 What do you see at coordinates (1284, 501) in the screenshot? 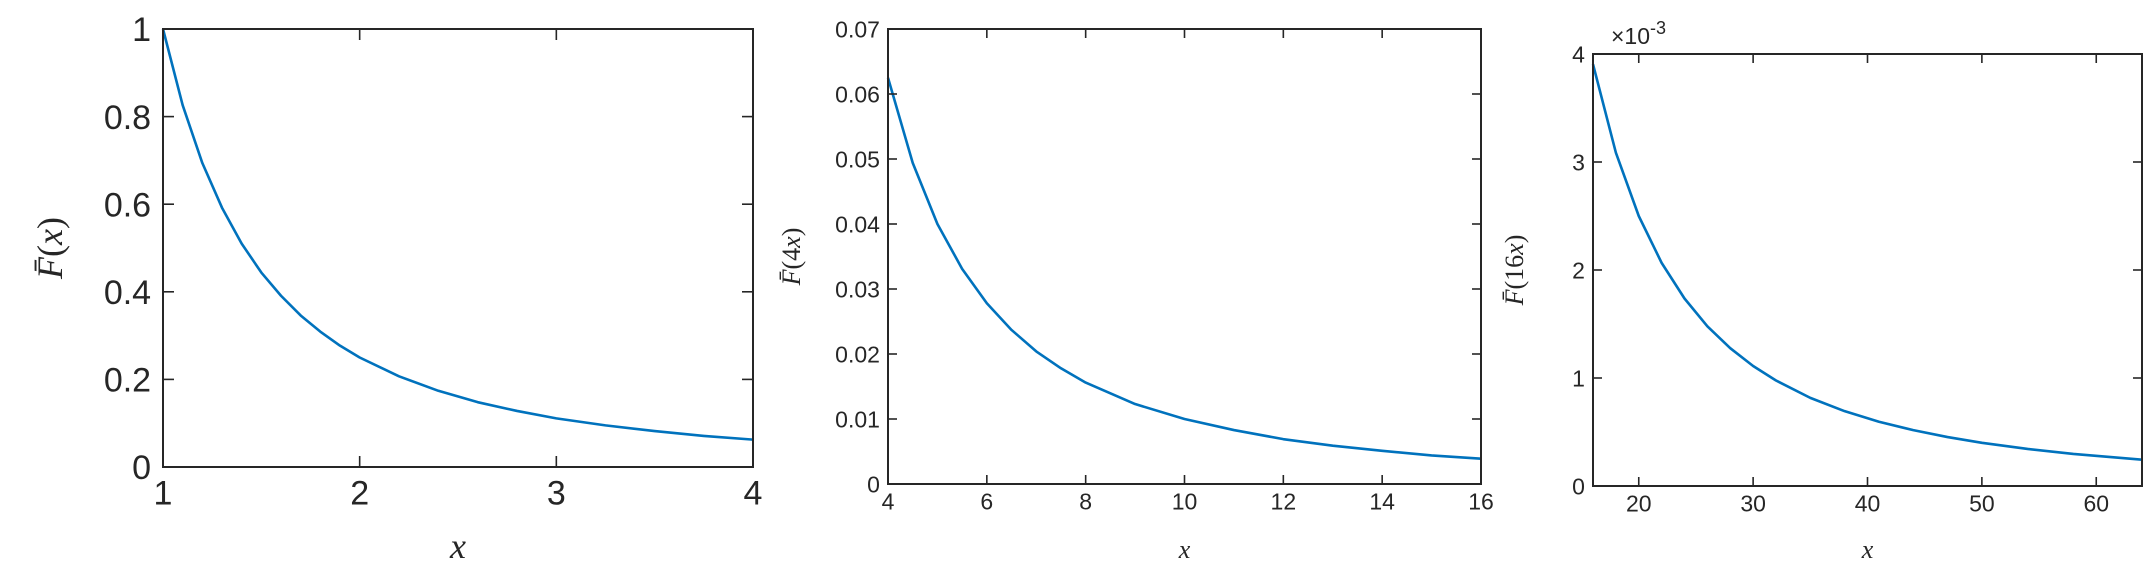
I see `x-tick-label: 12` at bounding box center [1284, 501].